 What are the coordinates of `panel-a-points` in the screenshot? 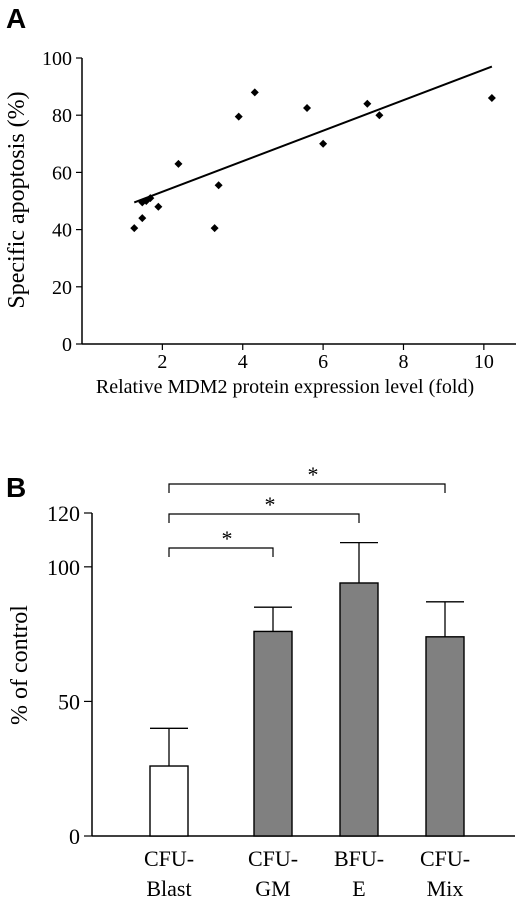 It's located at (313, 160).